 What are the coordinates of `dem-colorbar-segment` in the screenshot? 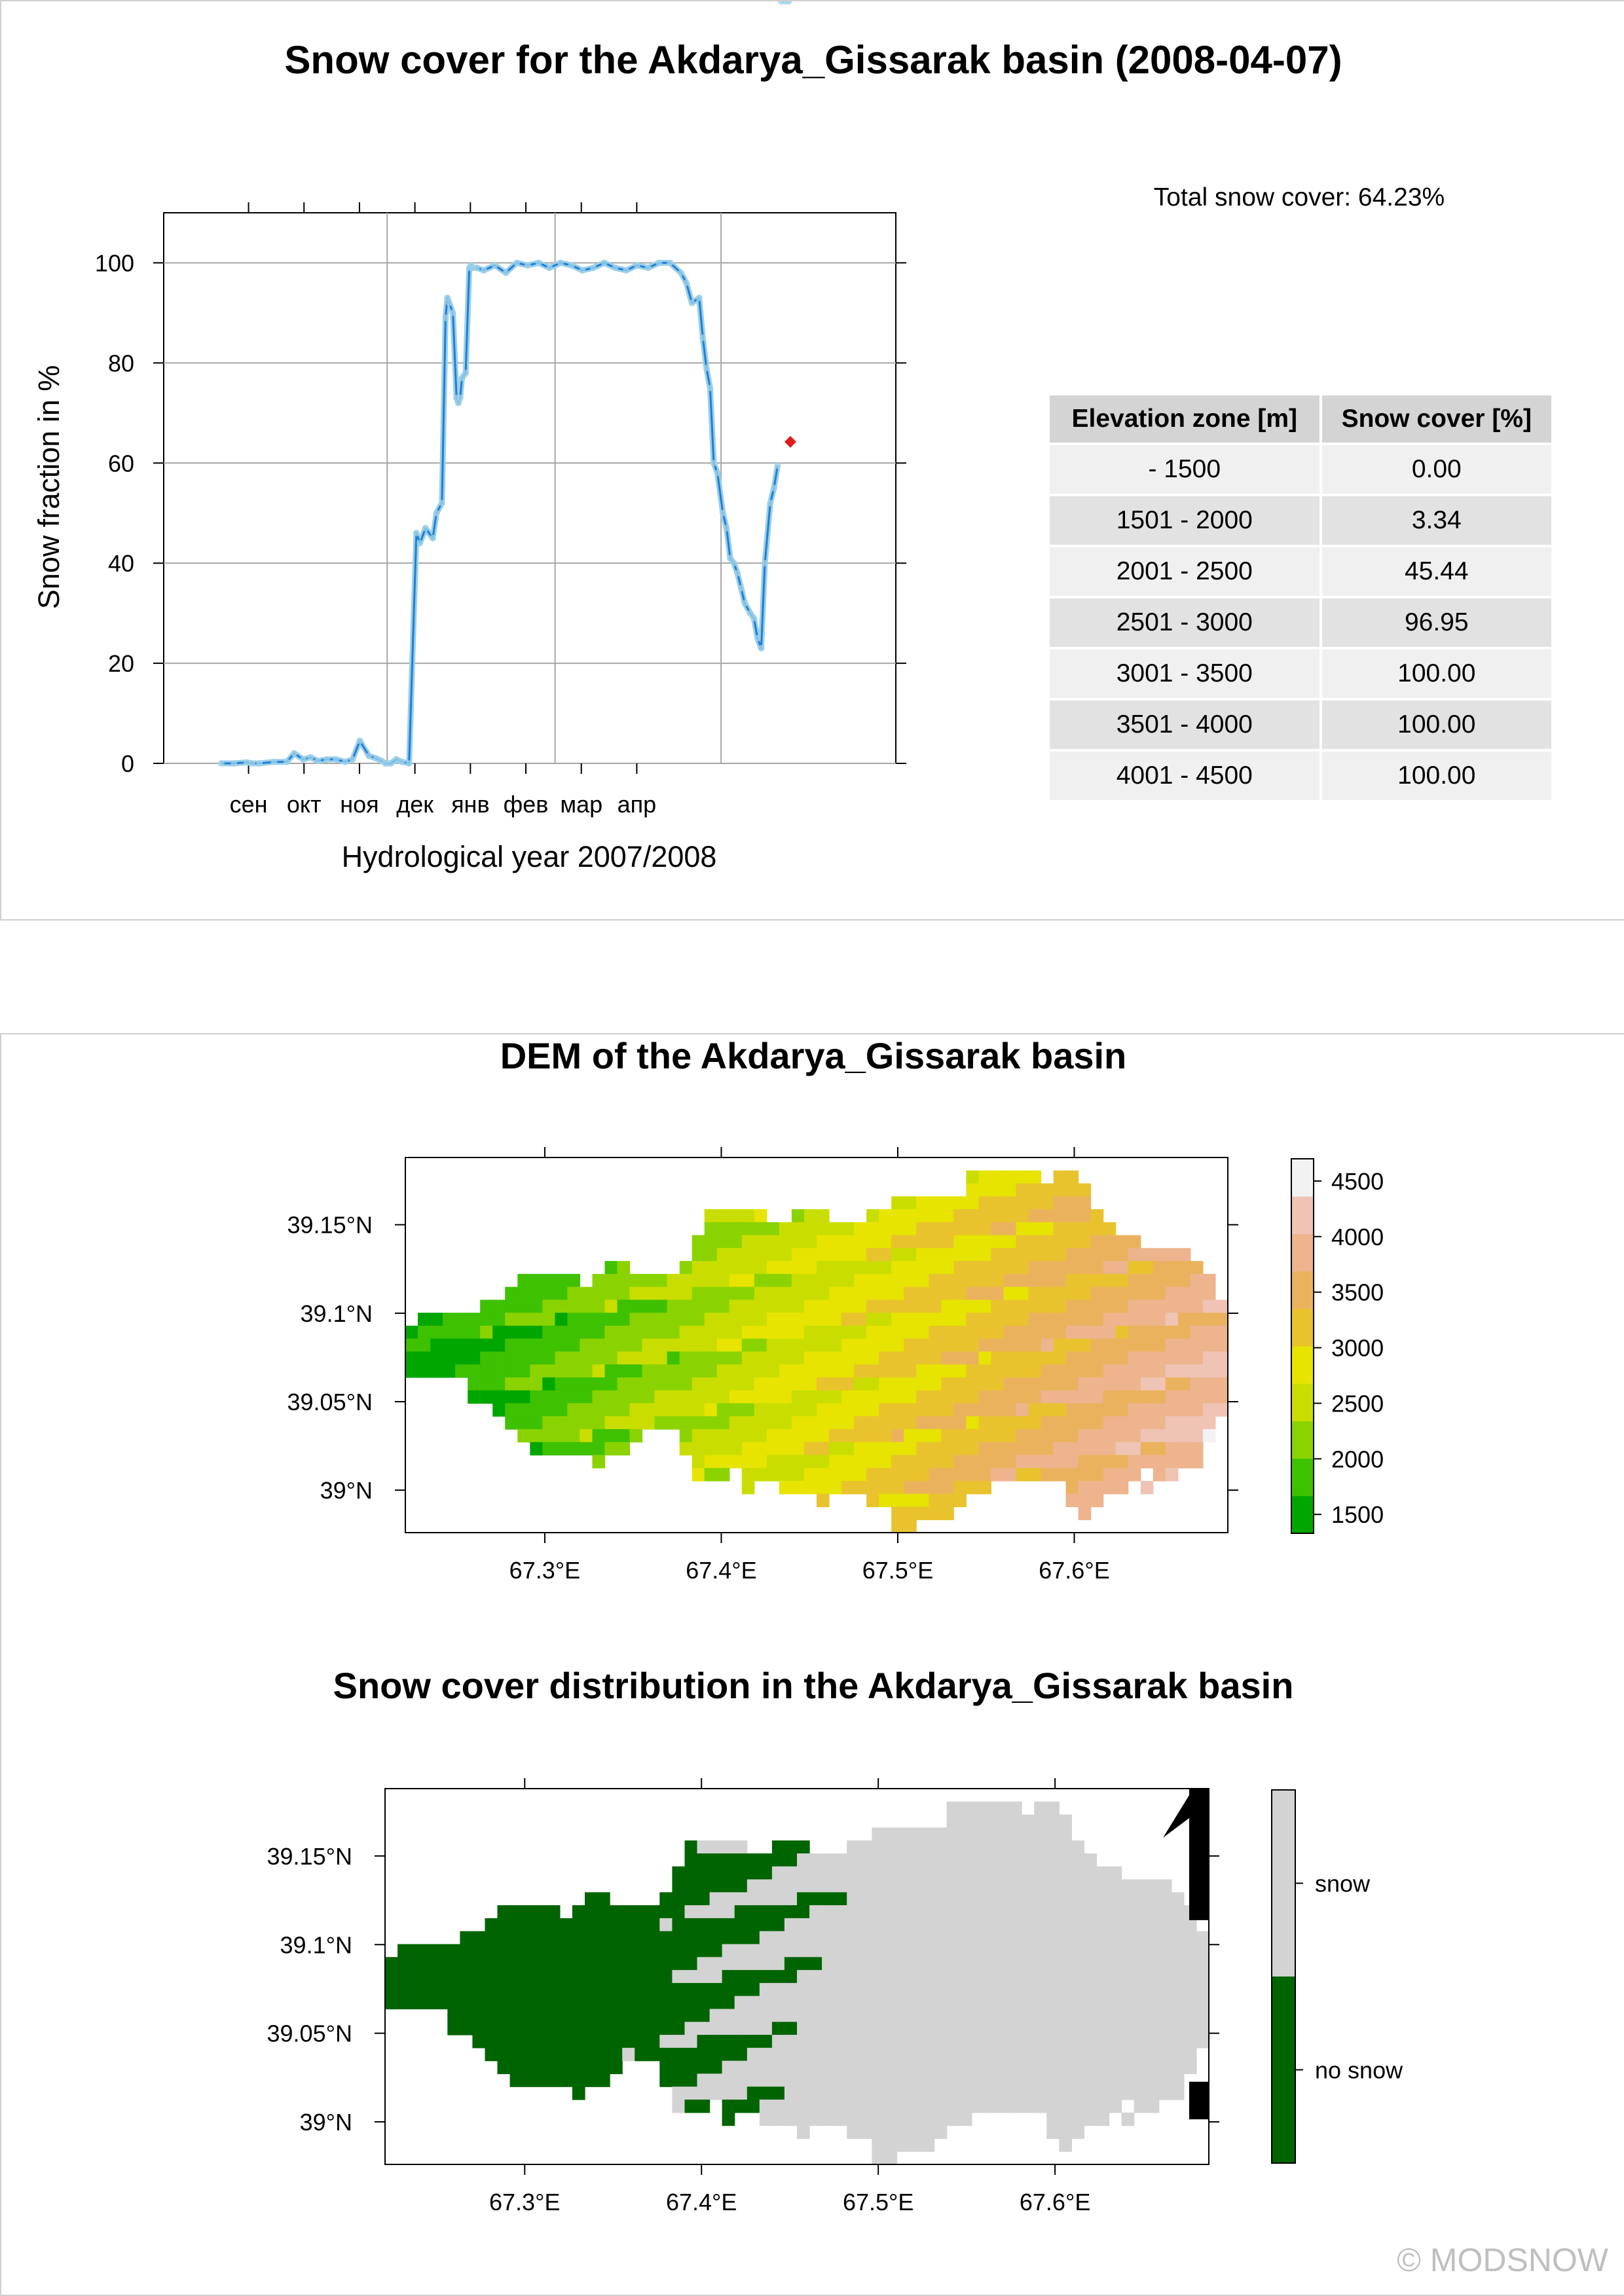 It's located at (1302, 1327).